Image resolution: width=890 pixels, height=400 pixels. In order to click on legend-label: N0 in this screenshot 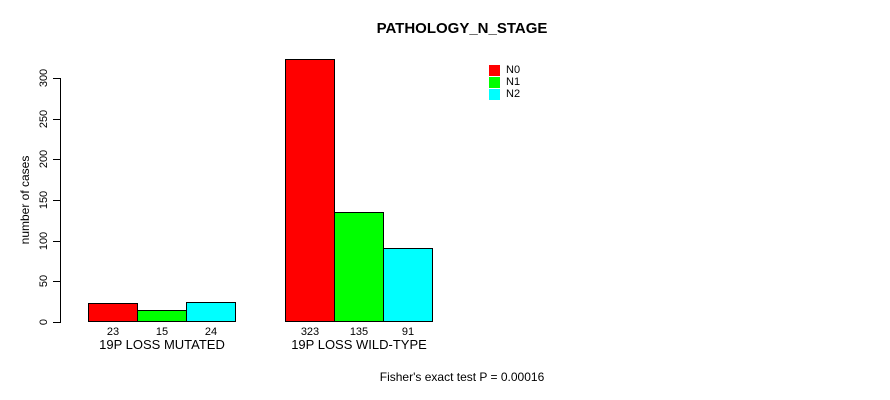, I will do `click(513, 70)`.